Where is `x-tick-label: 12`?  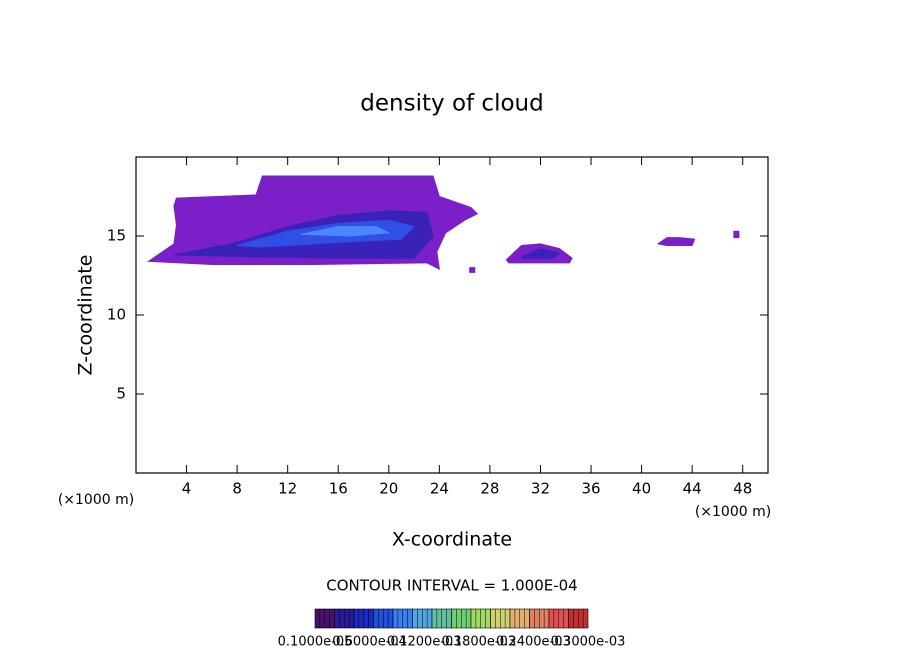 x-tick-label: 12 is located at coordinates (287, 489).